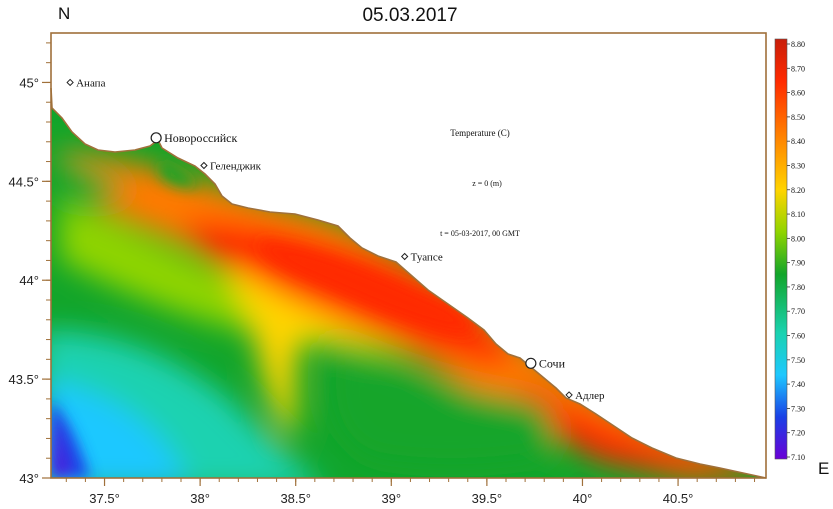 This screenshot has width=833, height=509. What do you see at coordinates (552, 363) in the screenshot?
I see `city-label: Сочи` at bounding box center [552, 363].